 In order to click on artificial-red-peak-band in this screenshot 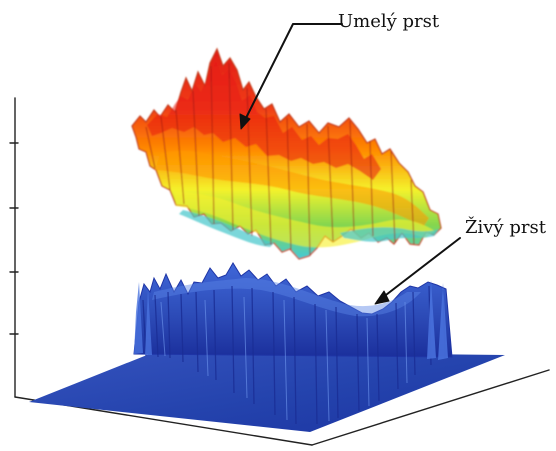, I will do `click(264, 120)`.